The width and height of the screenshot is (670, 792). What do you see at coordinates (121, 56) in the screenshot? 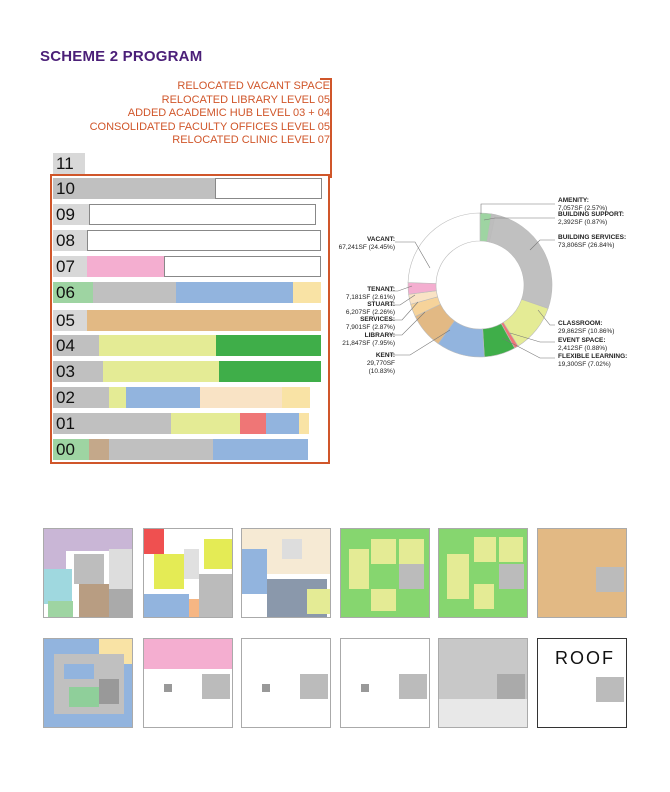
I see `page-title: SCHEME 2 PROGRAM` at bounding box center [121, 56].